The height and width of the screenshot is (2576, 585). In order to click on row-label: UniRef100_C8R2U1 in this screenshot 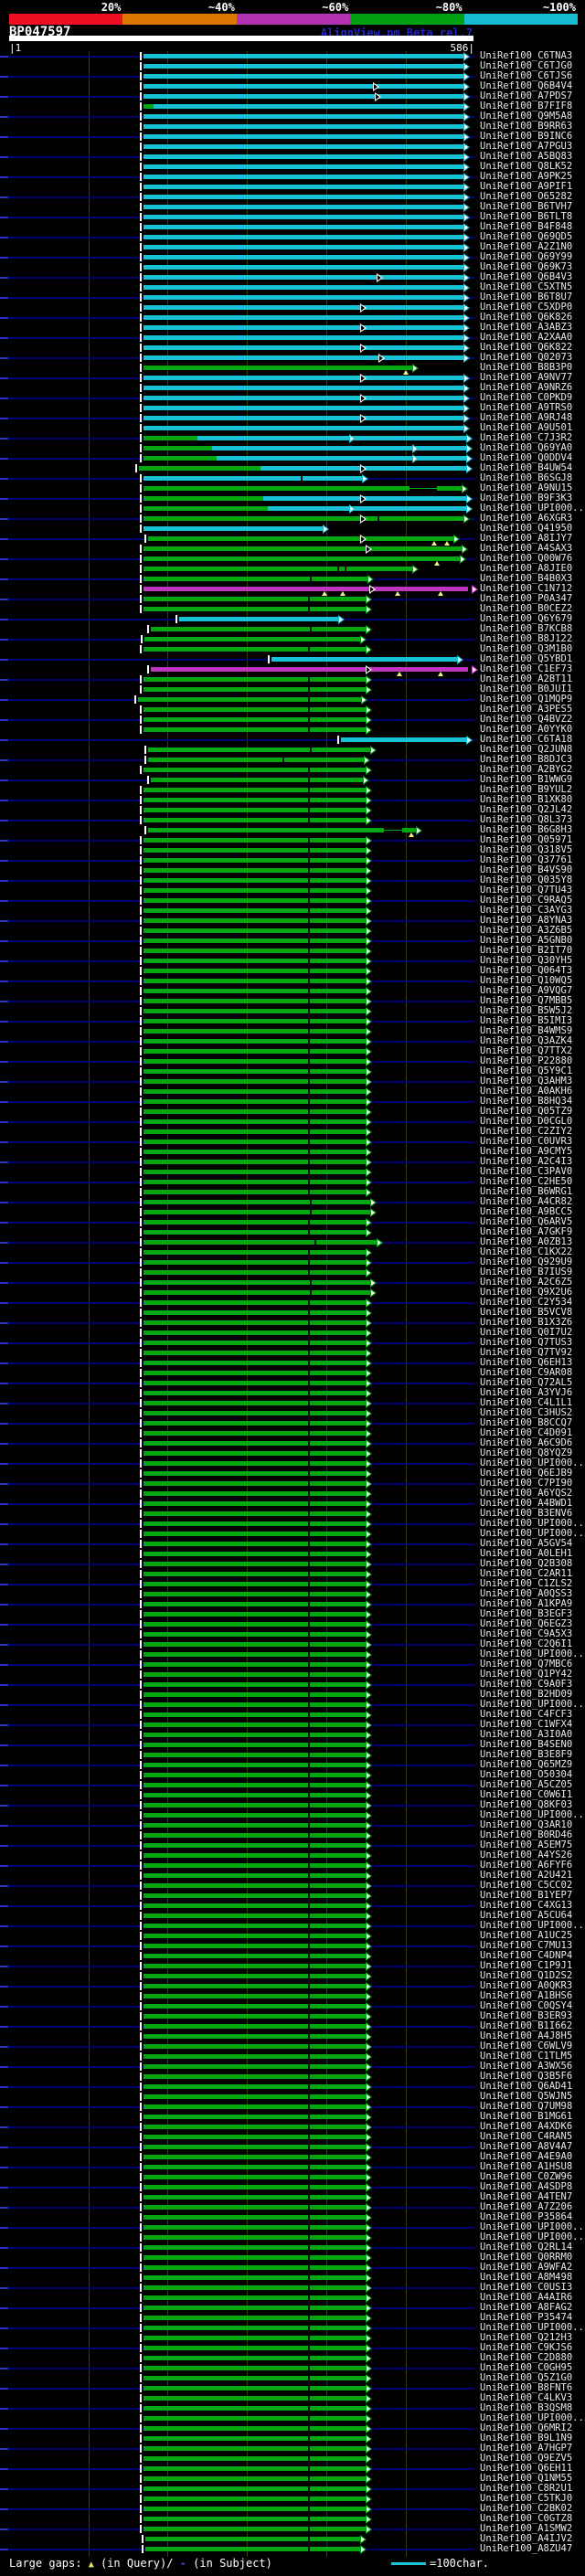, I will do `click(527, 2488)`.